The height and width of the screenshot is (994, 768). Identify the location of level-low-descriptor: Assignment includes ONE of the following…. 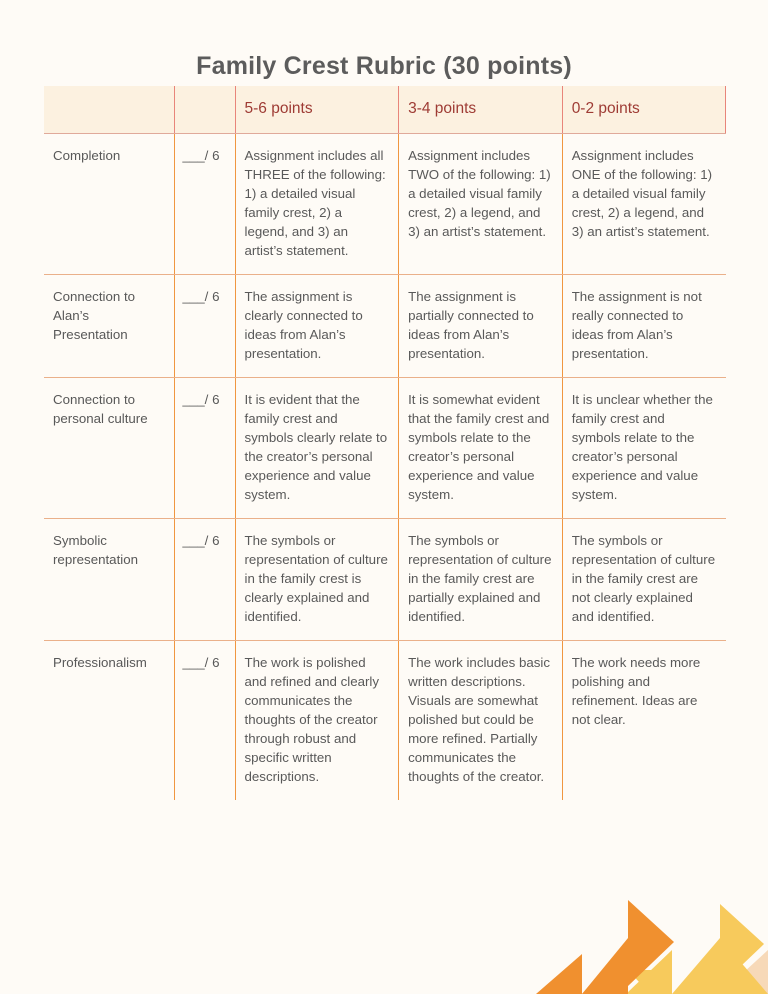
(644, 204).